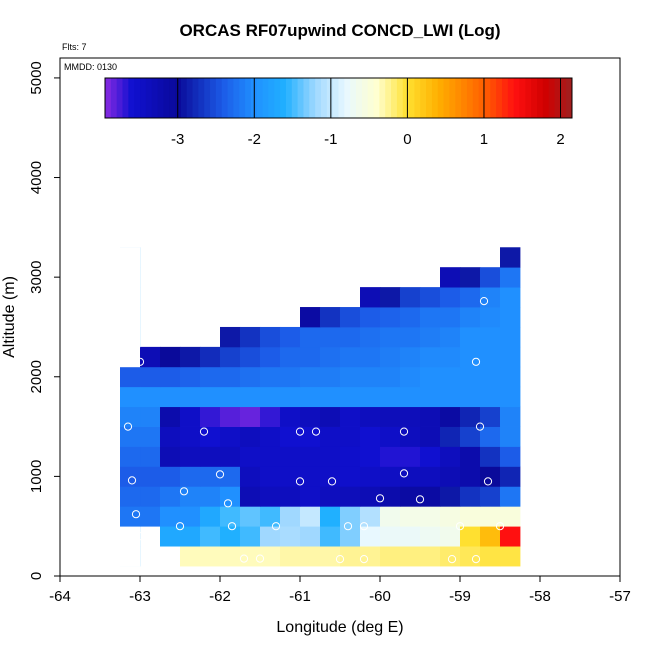 This screenshot has height=650, width=650. Describe the element at coordinates (380, 596) in the screenshot. I see `x-tick-label: -60` at that location.